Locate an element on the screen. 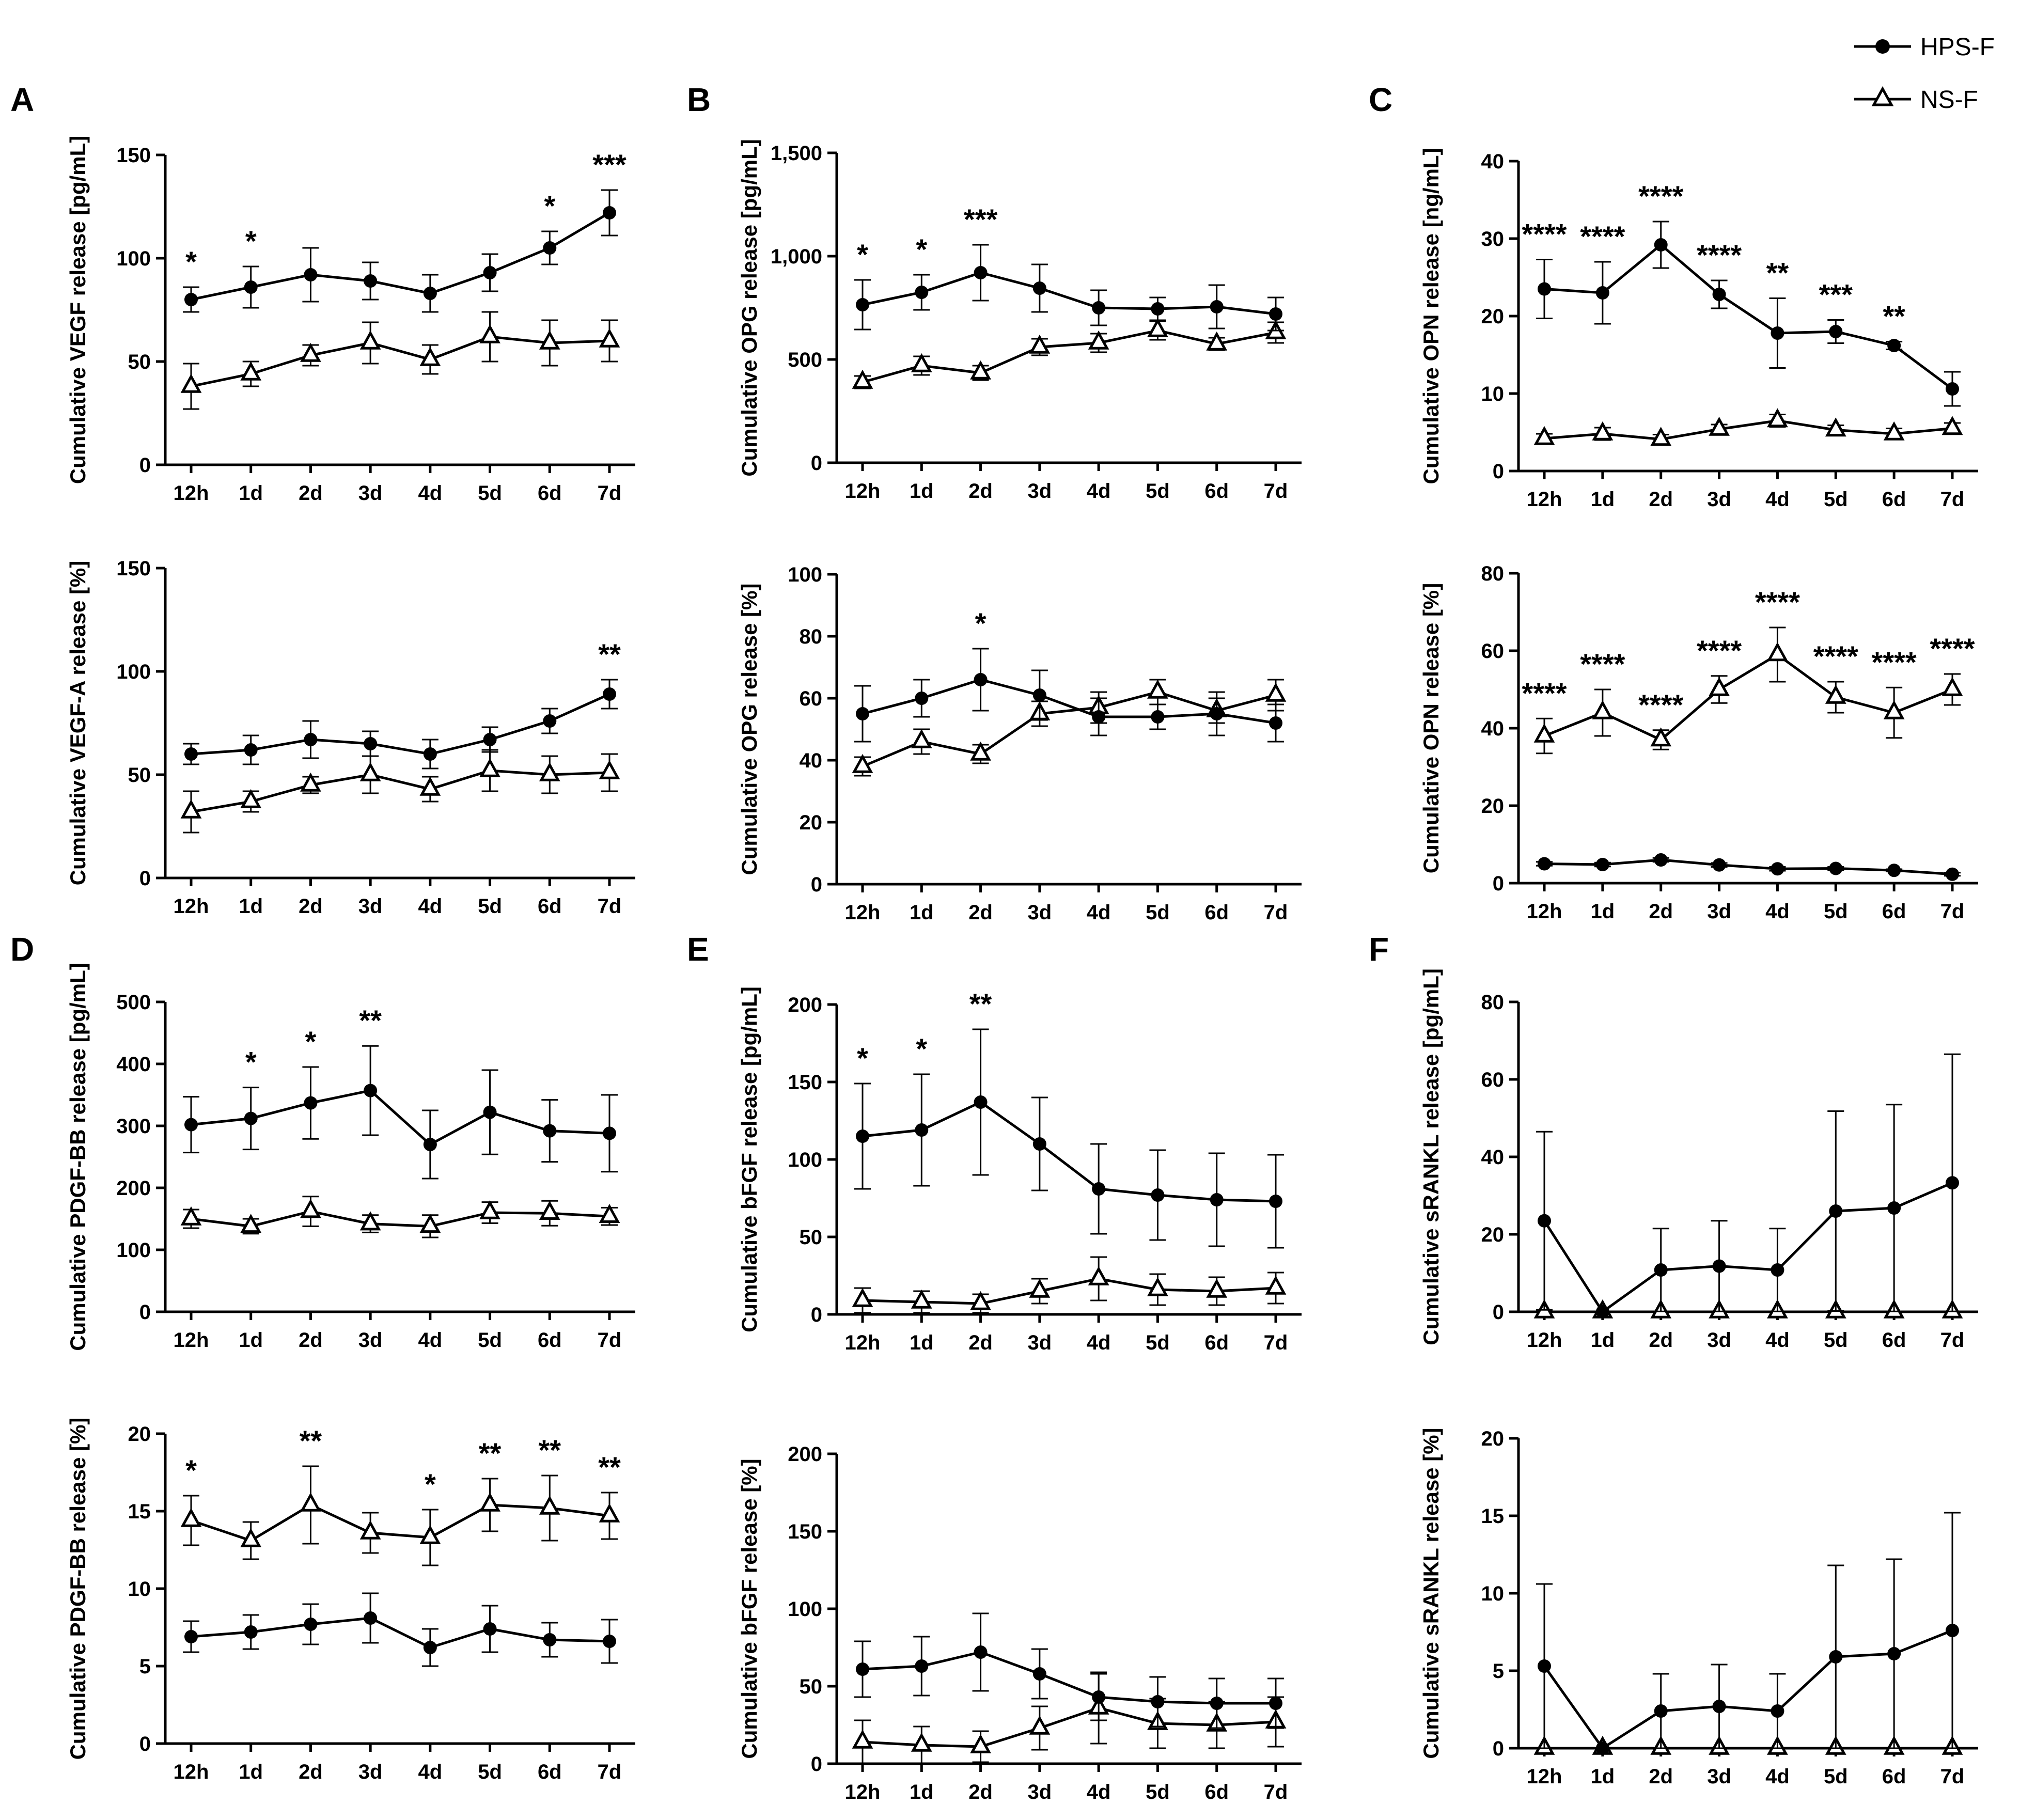  x-tick-label: 4d is located at coordinates (1777, 499).